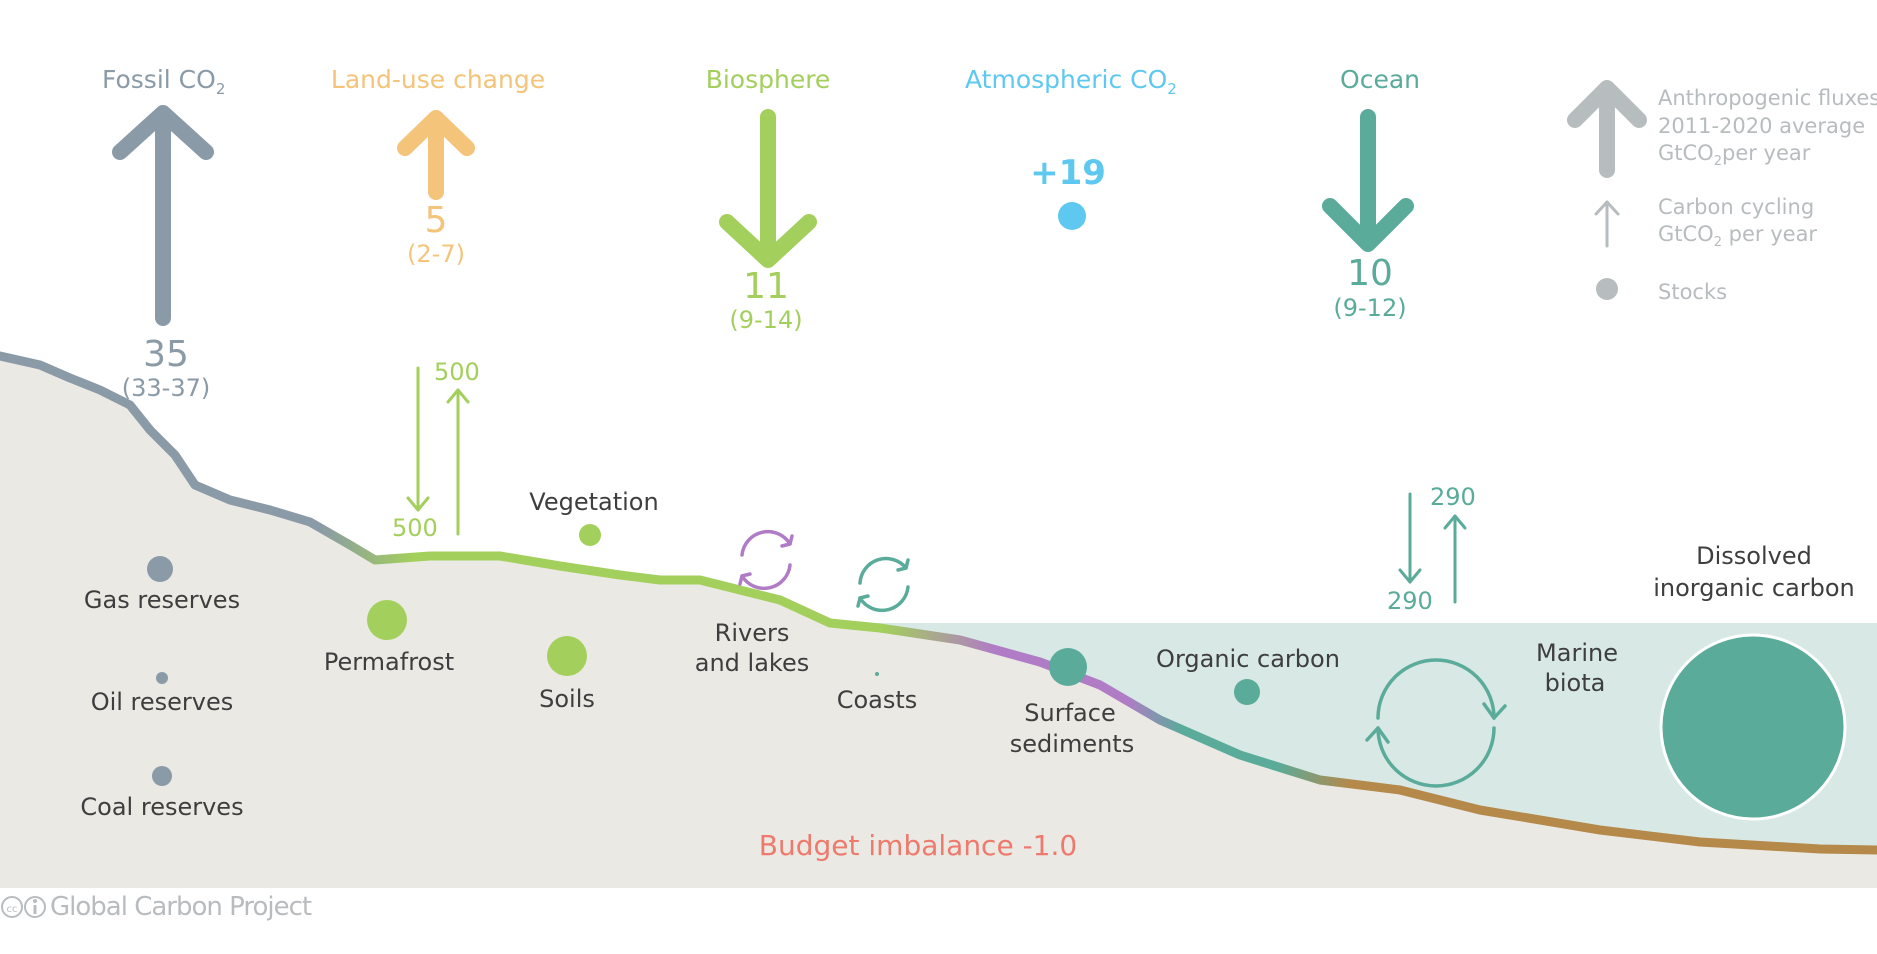 This screenshot has height=954, width=1877. Describe the element at coordinates (1072, 744) in the screenshot. I see `sediments-label-line2: sediments` at that location.